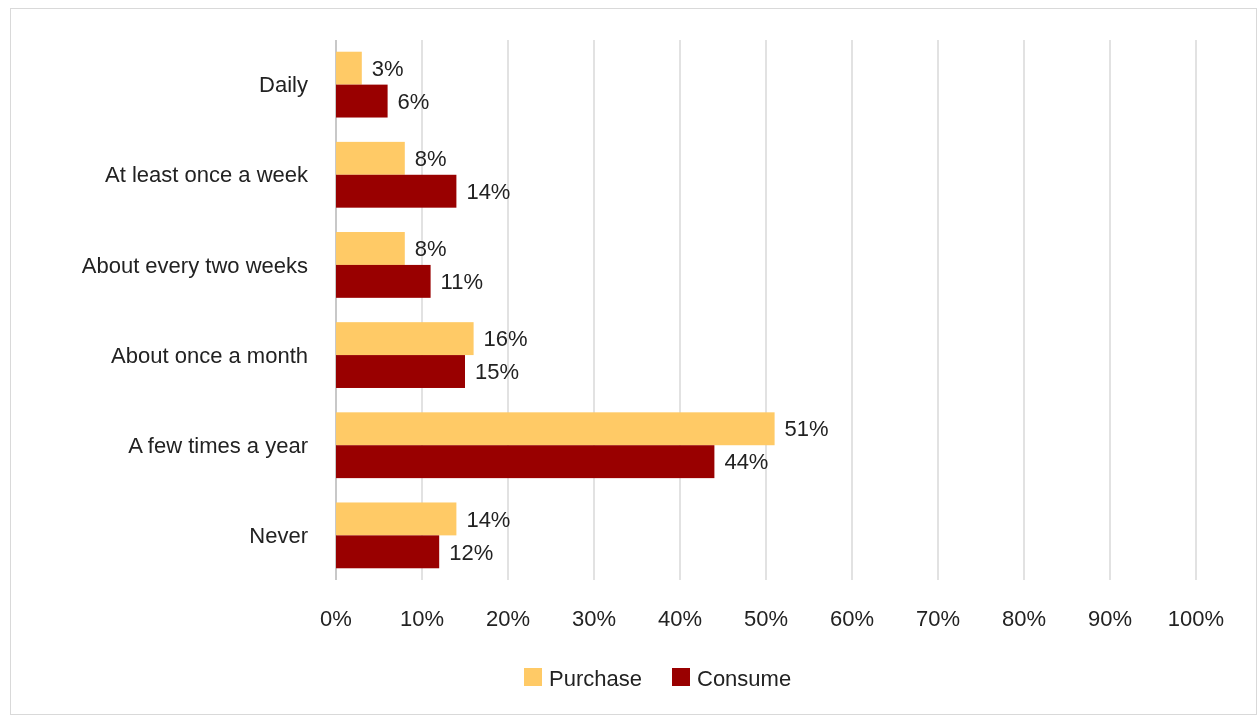 This screenshot has height=715, width=1257. Describe the element at coordinates (595, 678) in the screenshot. I see `legend-label: Purchase` at that location.